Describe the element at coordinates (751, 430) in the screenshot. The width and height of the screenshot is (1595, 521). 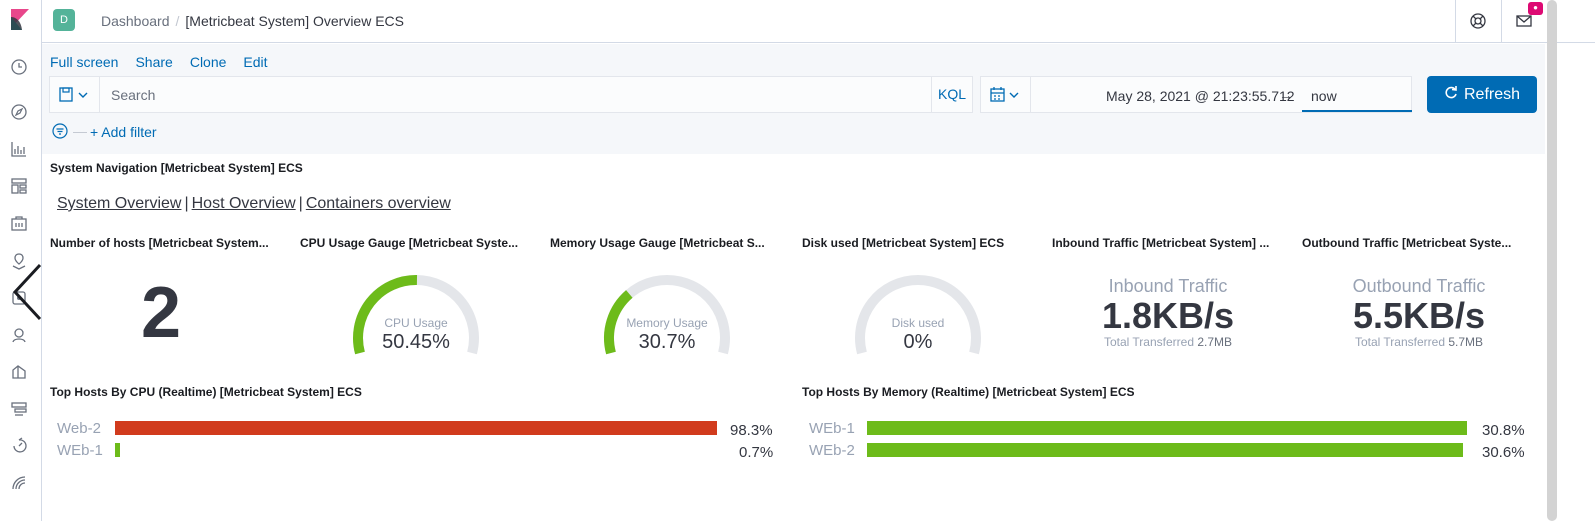
I see `cpu-host-value: 98.3%` at that location.